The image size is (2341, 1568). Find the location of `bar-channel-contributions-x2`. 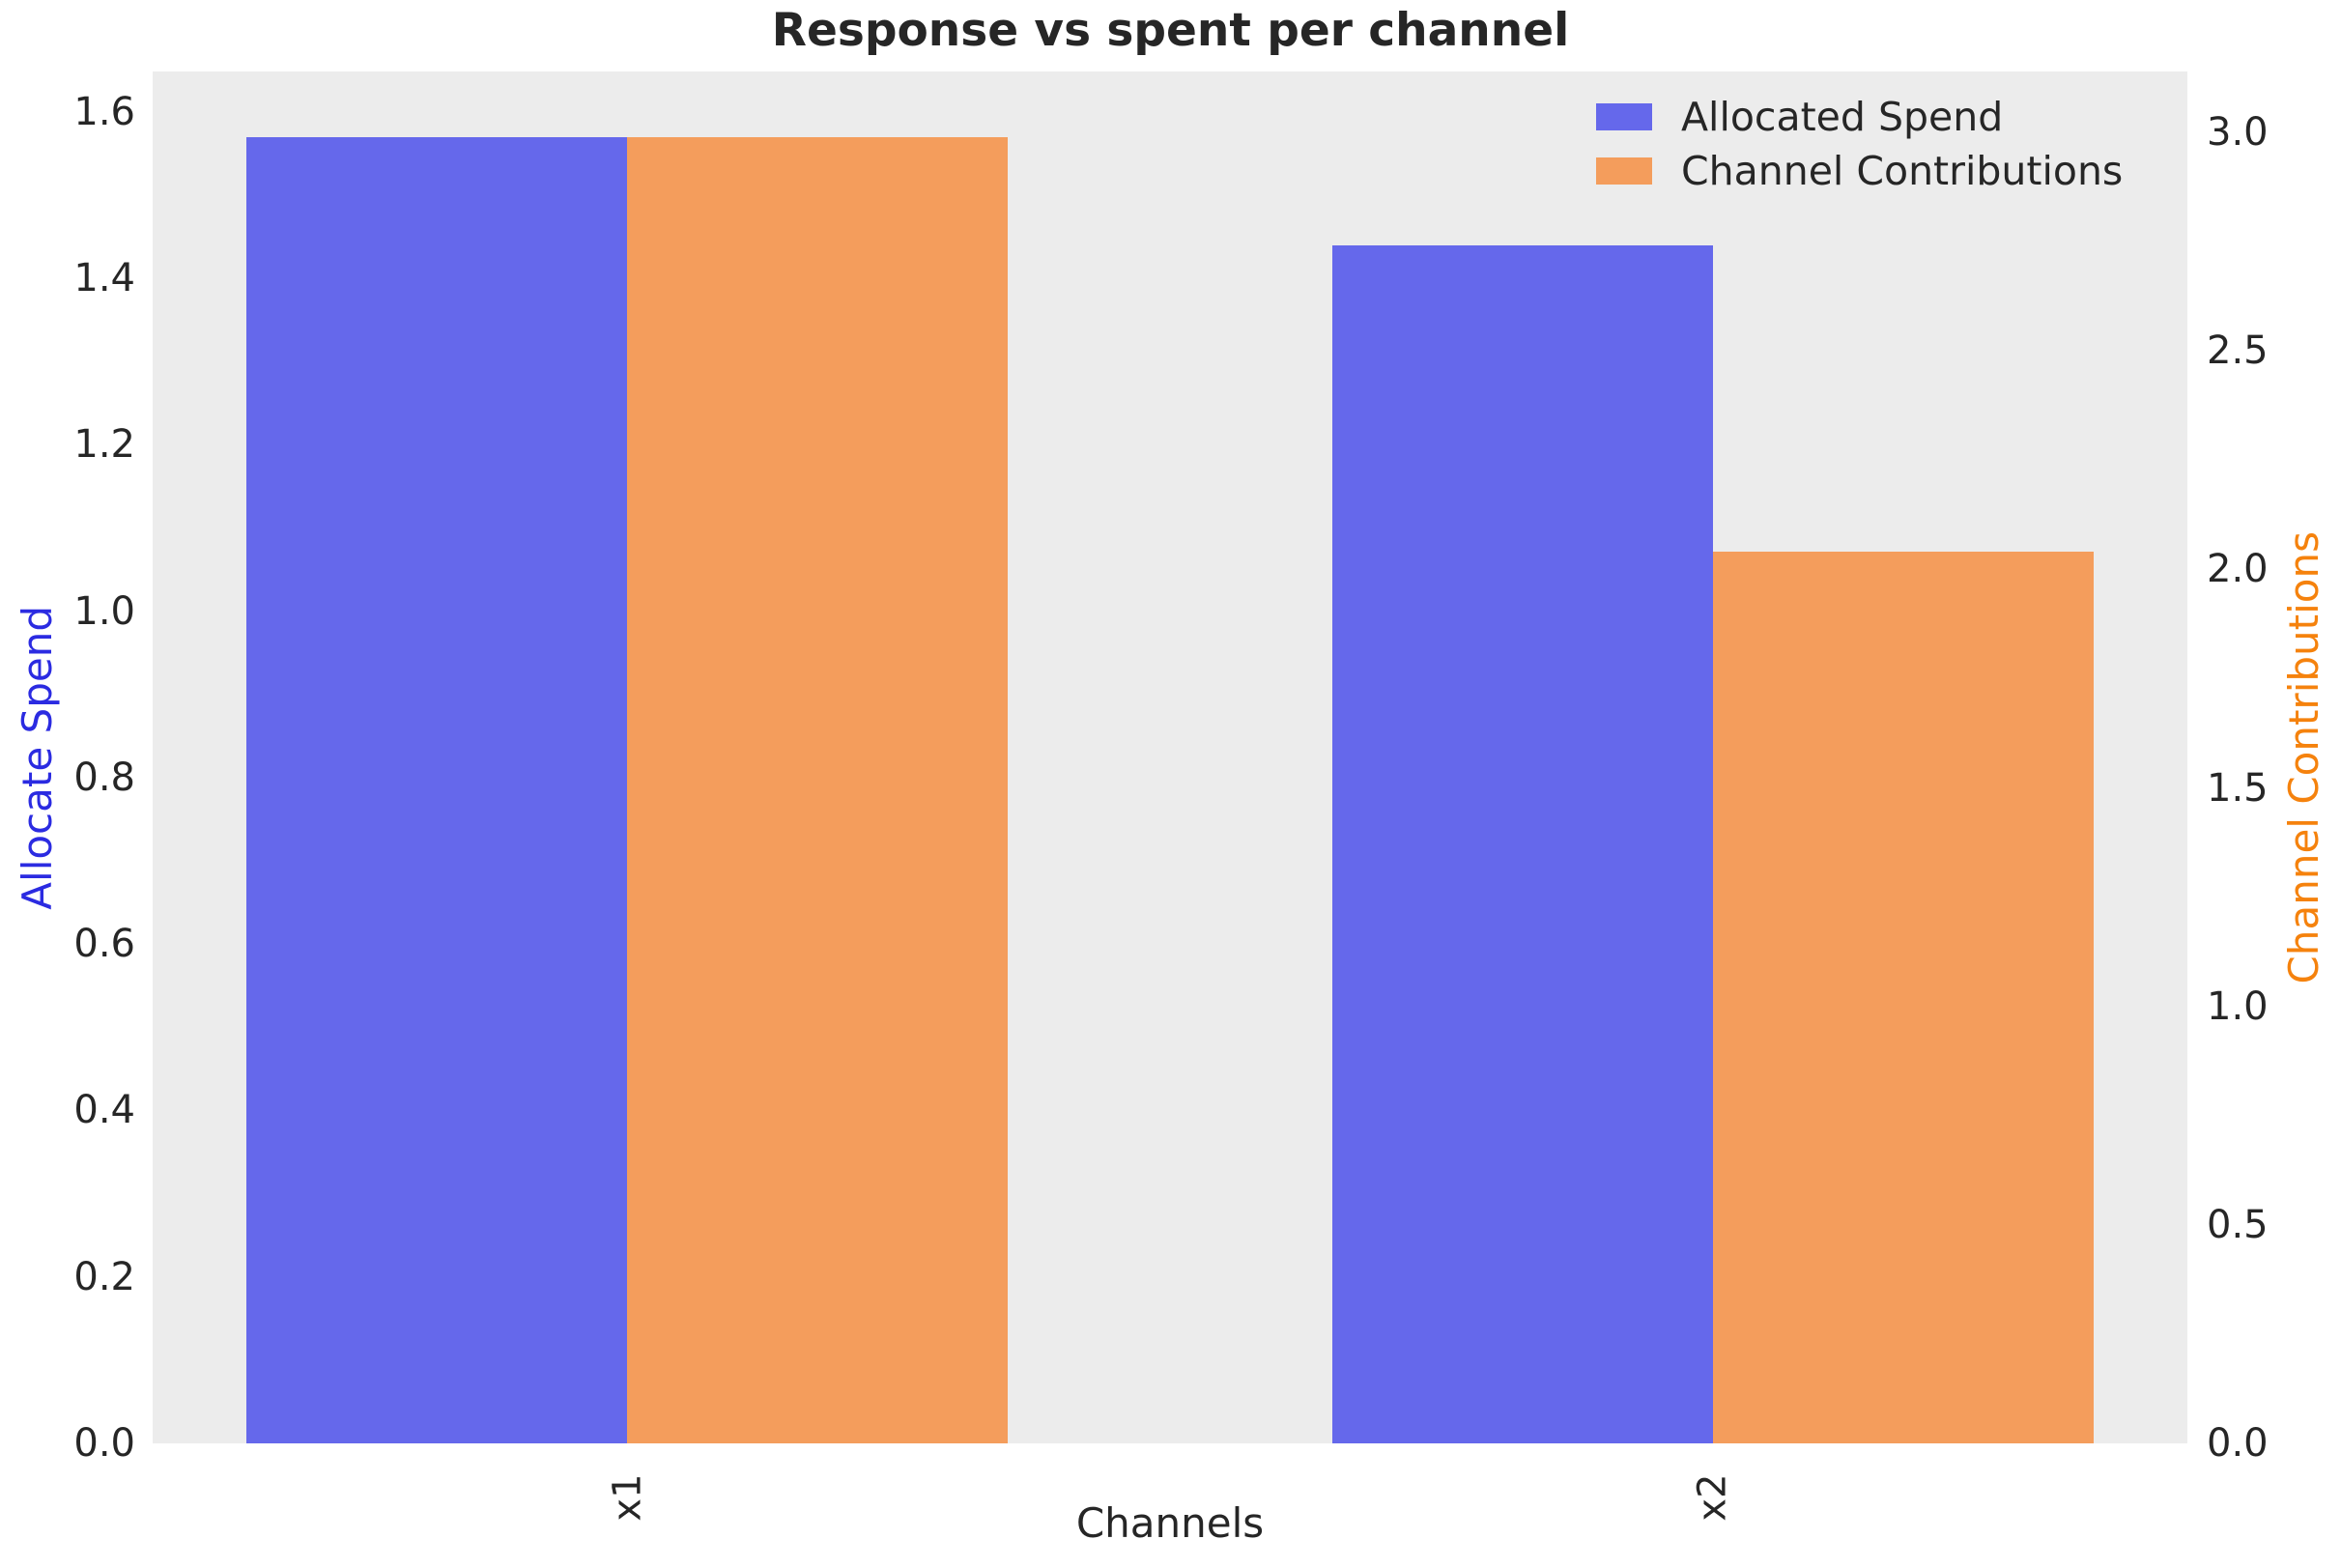

bar-channel-contributions-x2 is located at coordinates (1903, 997).